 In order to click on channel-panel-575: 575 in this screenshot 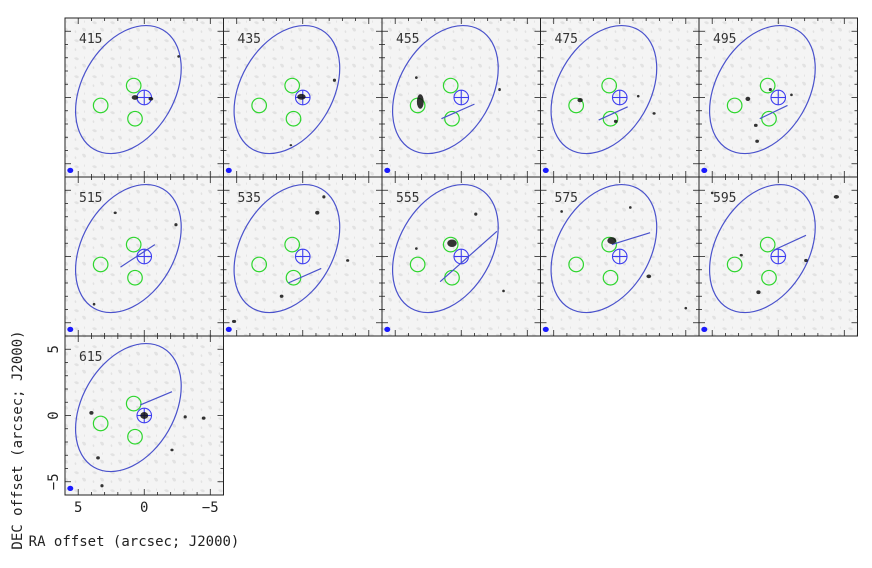, I will do `click(620, 256)`.